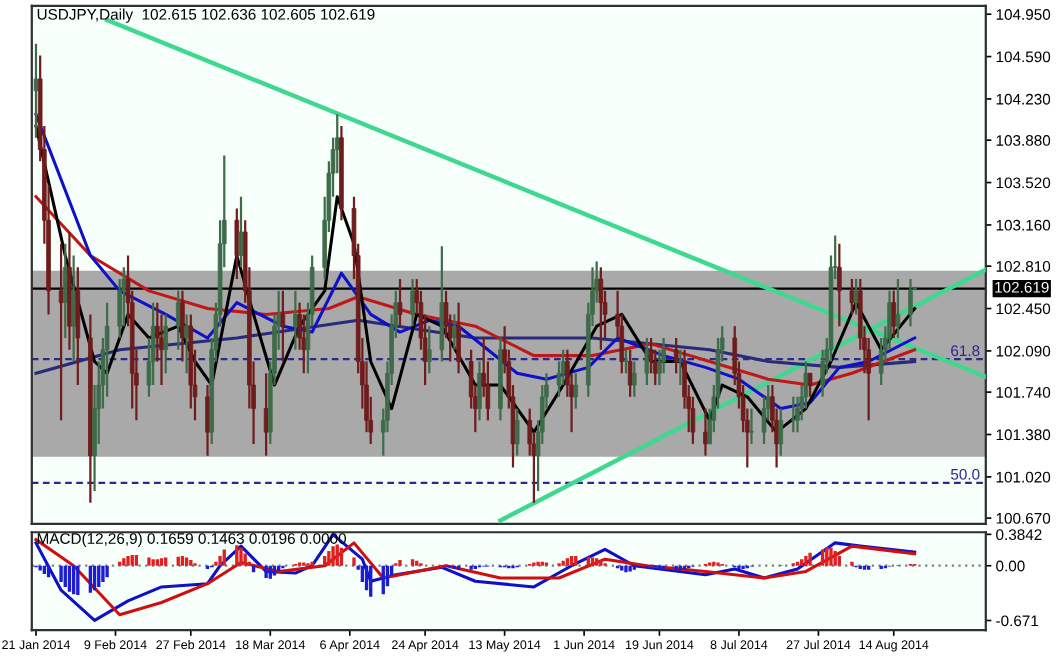 The width and height of the screenshot is (1060, 662). Describe the element at coordinates (475, 346) in the screenshot. I see `line-series` at that location.